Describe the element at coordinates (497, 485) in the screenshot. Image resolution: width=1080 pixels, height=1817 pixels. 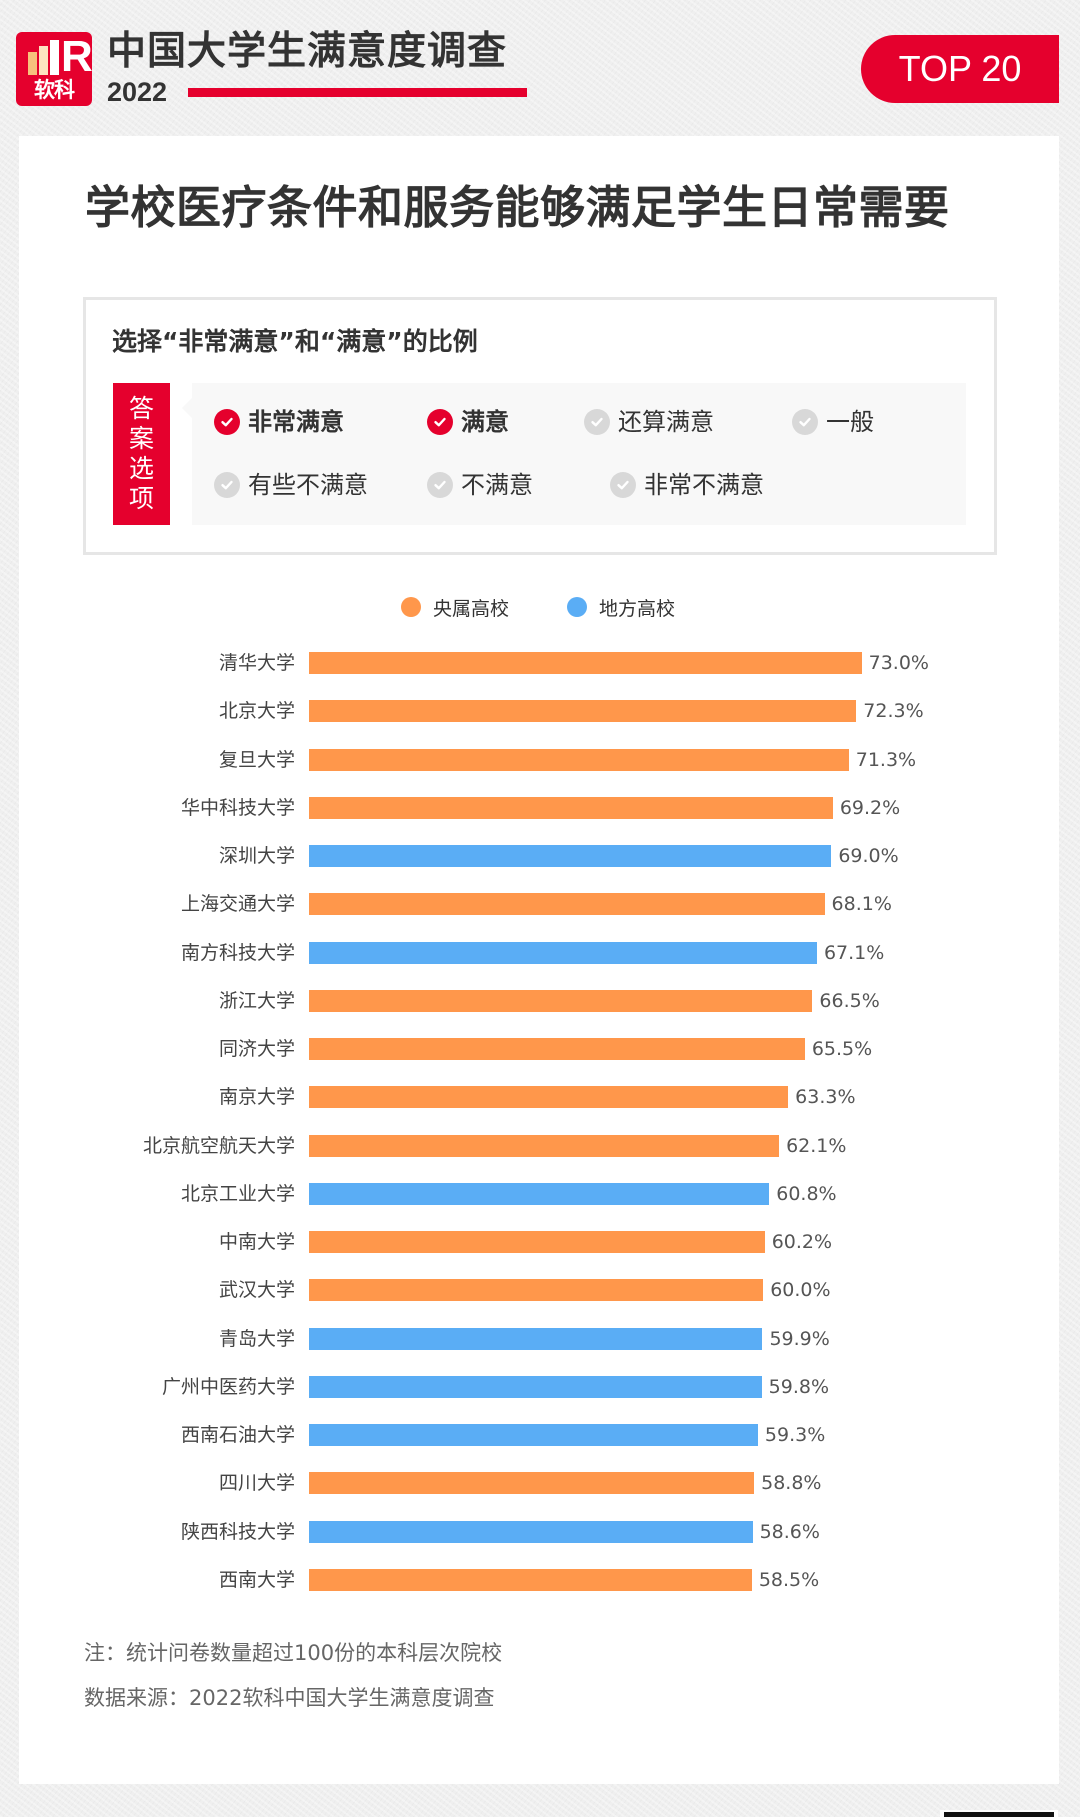
I see `answer-option-label: 不满意` at that location.